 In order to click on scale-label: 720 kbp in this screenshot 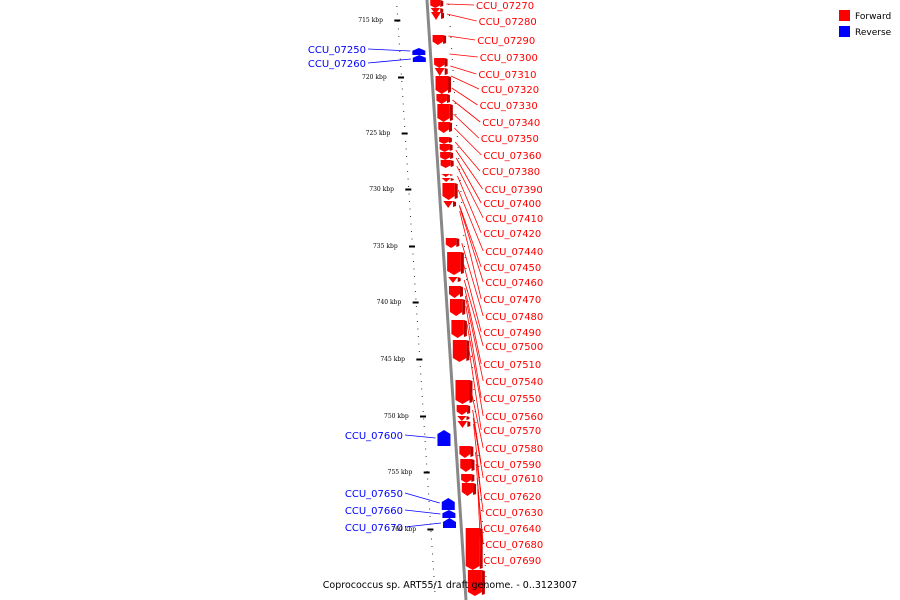, I will do `click(374, 77)`.